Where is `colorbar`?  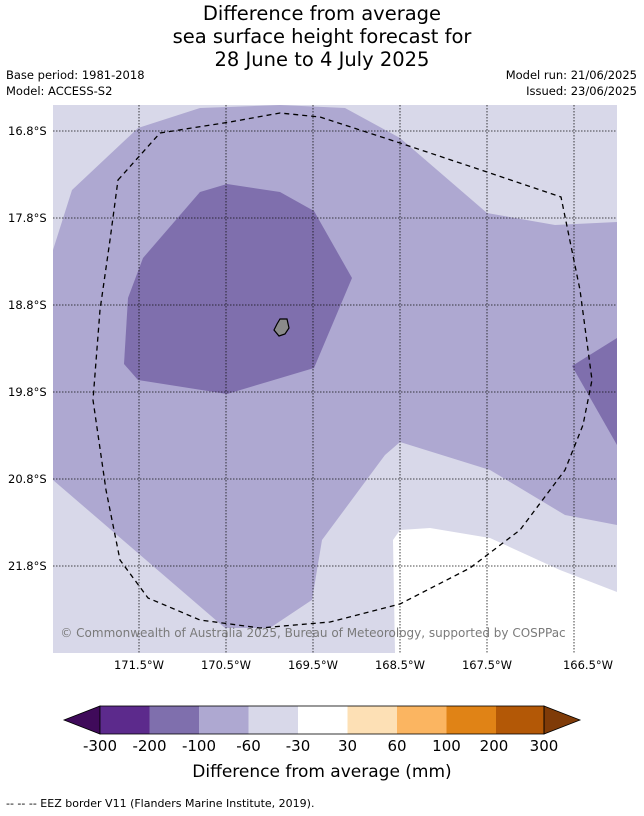
colorbar is located at coordinates (322, 720).